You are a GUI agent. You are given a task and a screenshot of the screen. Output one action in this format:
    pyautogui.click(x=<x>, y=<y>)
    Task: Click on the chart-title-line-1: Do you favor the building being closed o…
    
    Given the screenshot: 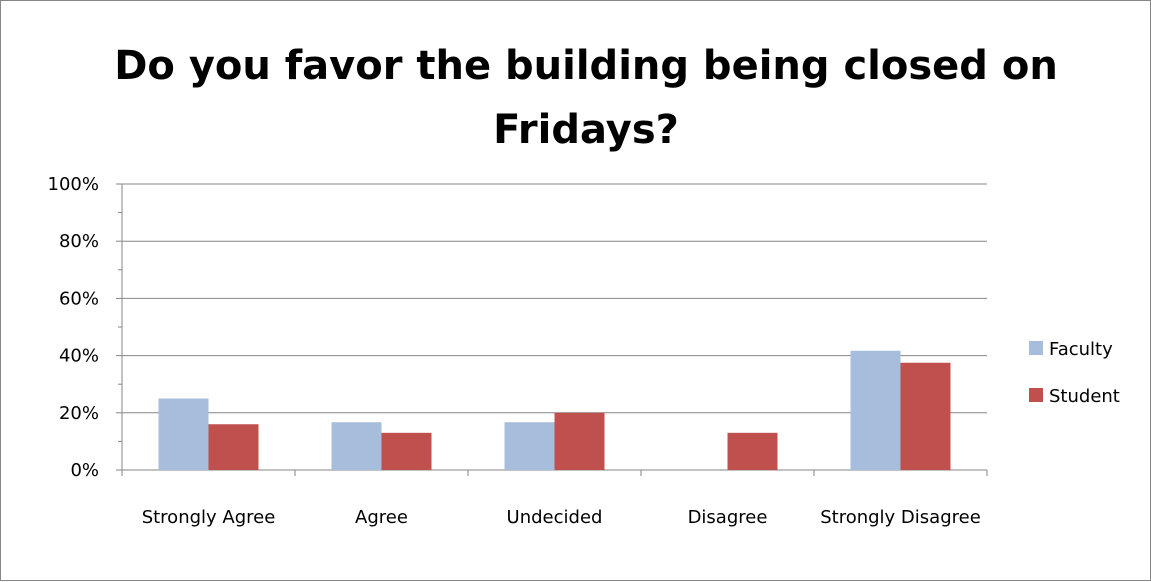 What is the action you would take?
    pyautogui.click(x=586, y=66)
    